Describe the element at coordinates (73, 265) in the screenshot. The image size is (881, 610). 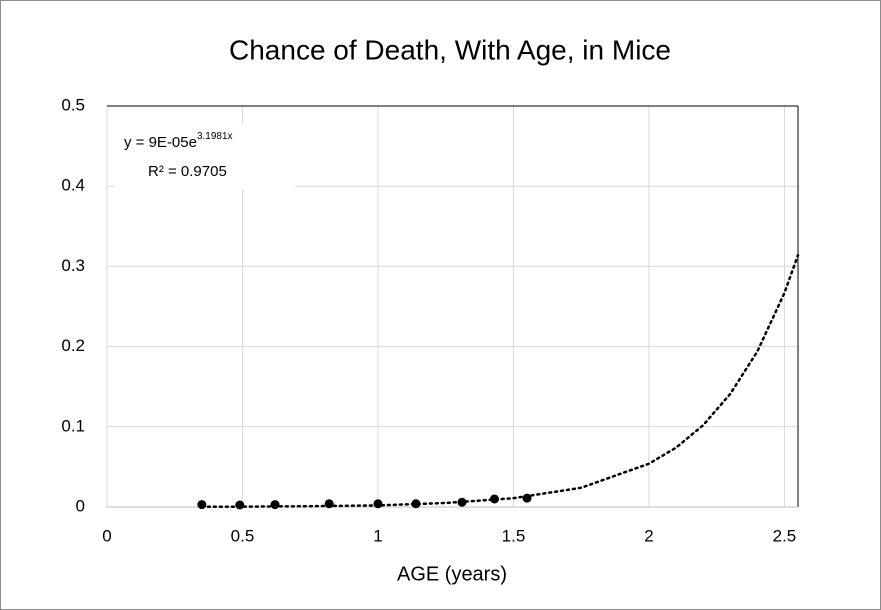
I see `y-tick-label: 0.3` at that location.